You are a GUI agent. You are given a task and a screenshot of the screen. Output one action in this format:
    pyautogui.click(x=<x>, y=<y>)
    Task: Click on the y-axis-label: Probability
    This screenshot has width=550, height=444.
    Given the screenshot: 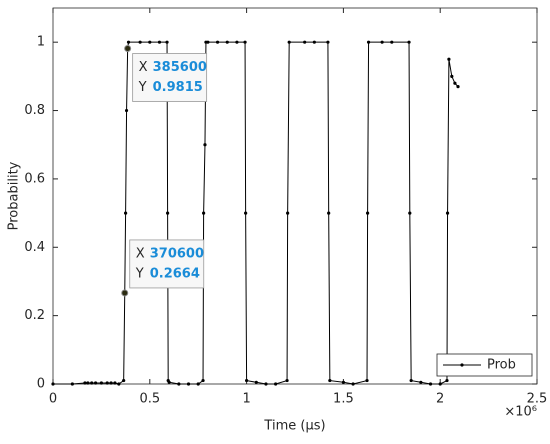 What is the action you would take?
    pyautogui.click(x=14, y=195)
    